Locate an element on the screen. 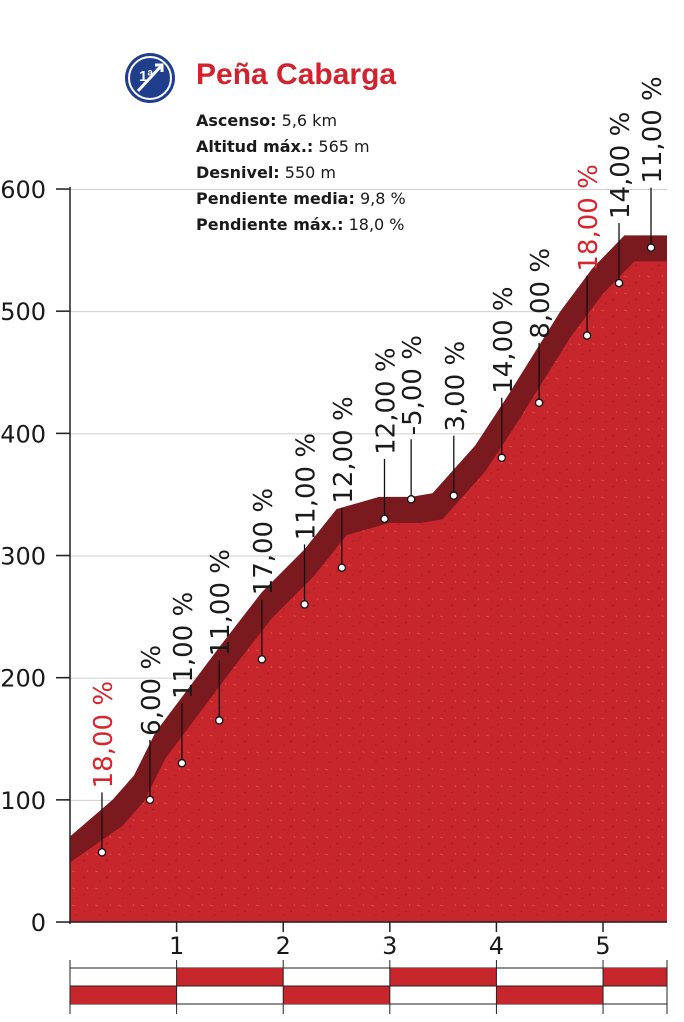 The height and width of the screenshot is (1022, 684). y-tick-label: 200 is located at coordinates (23, 679).